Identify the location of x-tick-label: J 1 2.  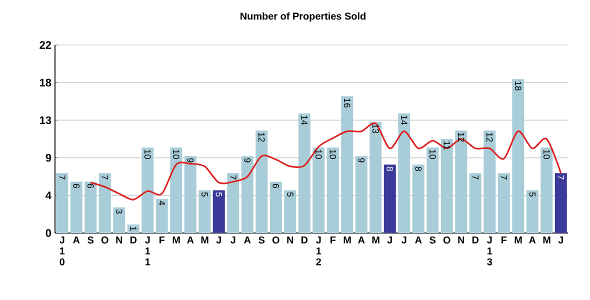
(319, 251).